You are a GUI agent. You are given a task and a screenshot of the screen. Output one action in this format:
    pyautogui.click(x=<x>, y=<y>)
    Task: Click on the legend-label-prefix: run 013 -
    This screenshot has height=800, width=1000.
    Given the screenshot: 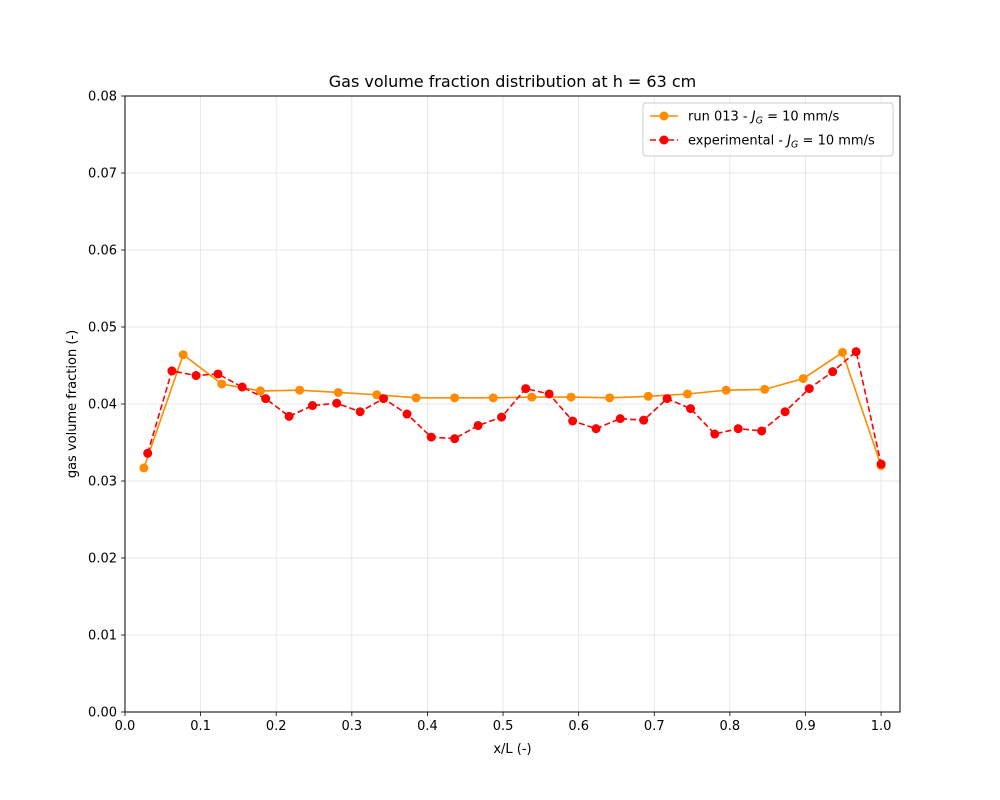 What is the action you would take?
    pyautogui.click(x=720, y=117)
    